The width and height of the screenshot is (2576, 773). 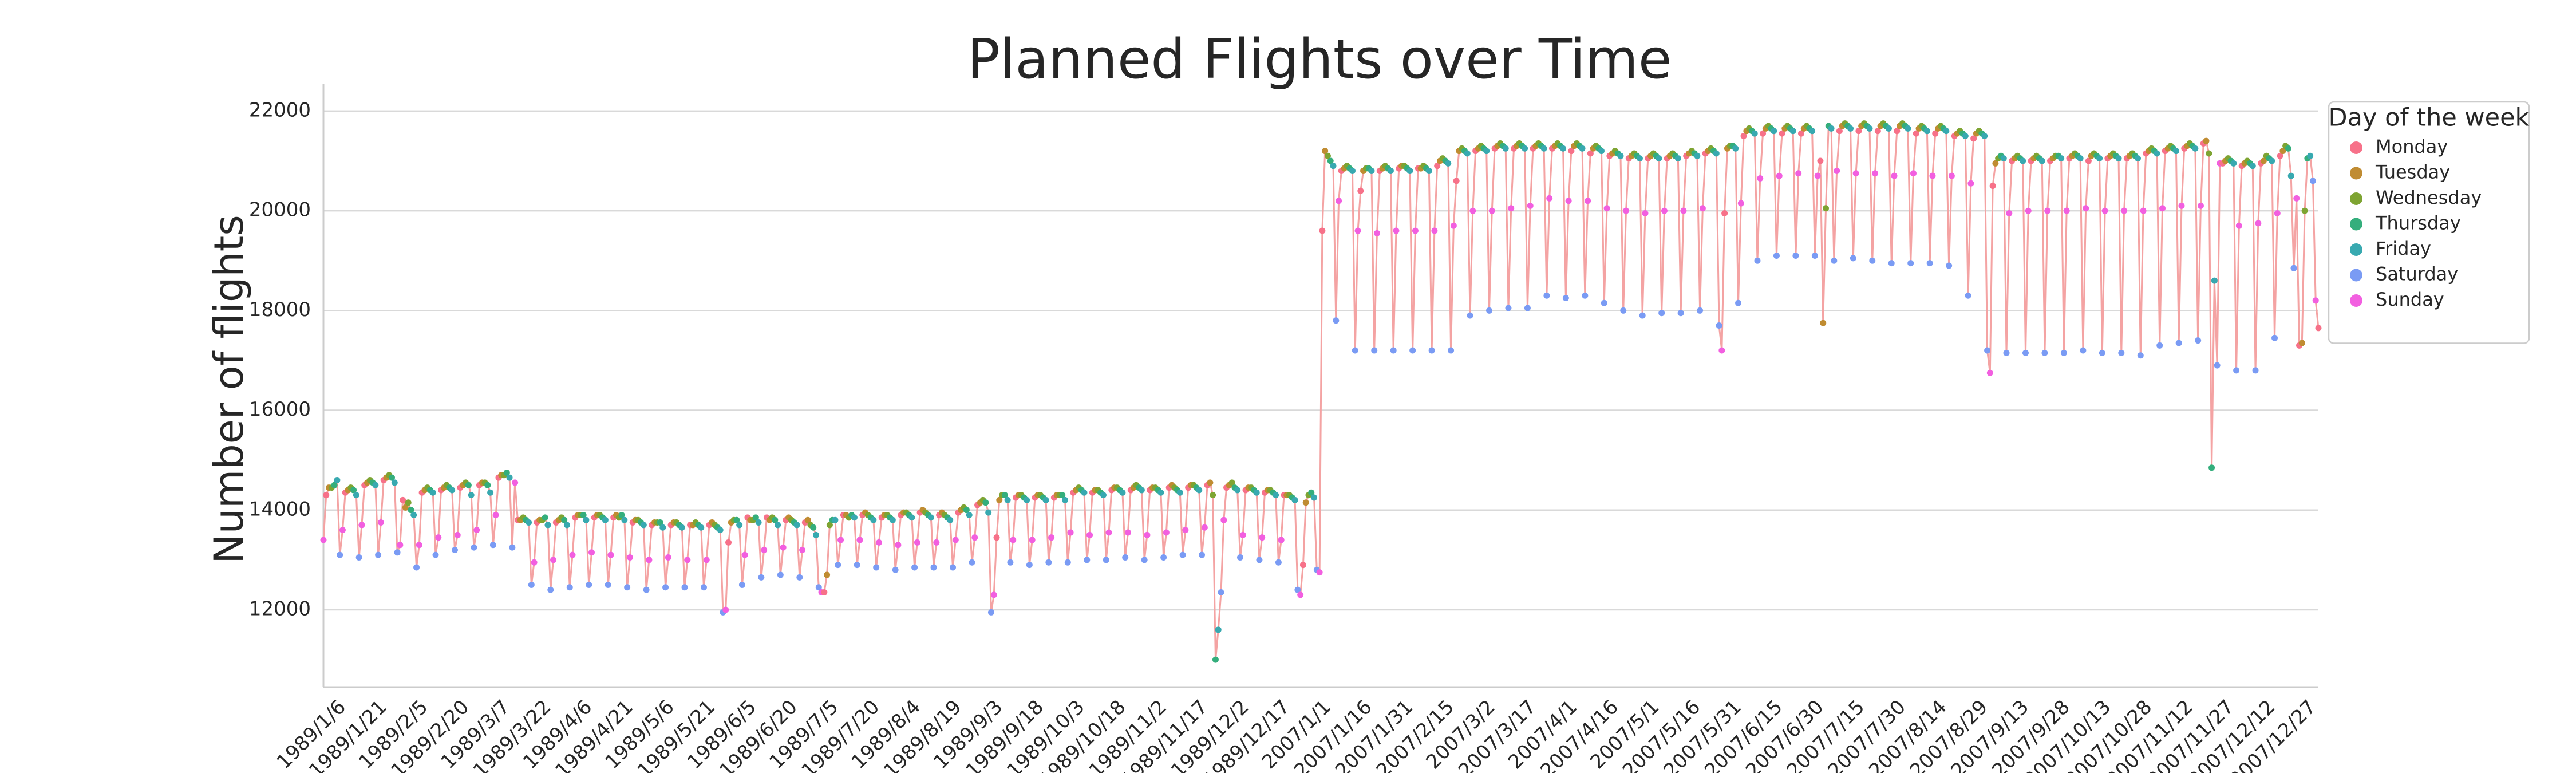 What do you see at coordinates (2403, 248) in the screenshot?
I see `legend-label: Friday` at bounding box center [2403, 248].